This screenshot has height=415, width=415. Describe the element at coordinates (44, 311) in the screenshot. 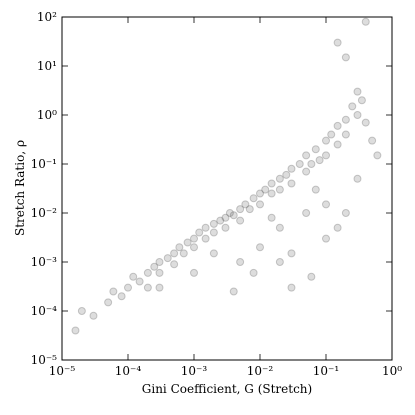

I see `y-tick-label: 10⁻⁴` at that location.